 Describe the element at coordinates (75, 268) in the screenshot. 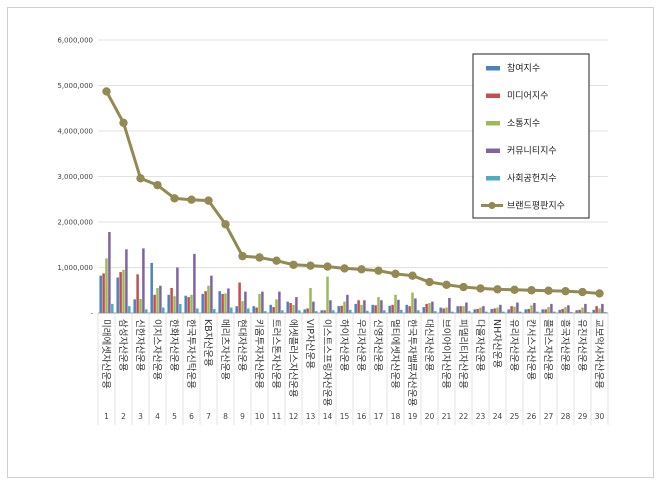

I see `y-tick-label: 1,000,000` at that location.